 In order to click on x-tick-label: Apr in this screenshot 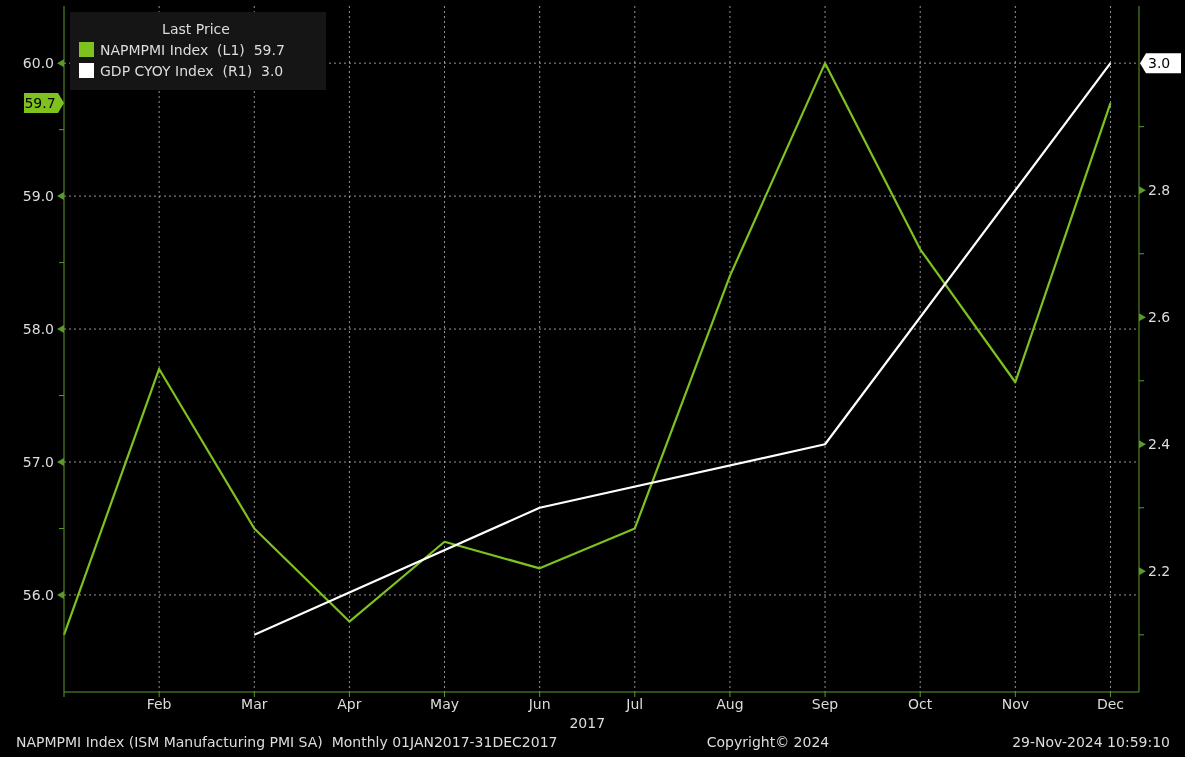, I will do `click(349, 704)`.